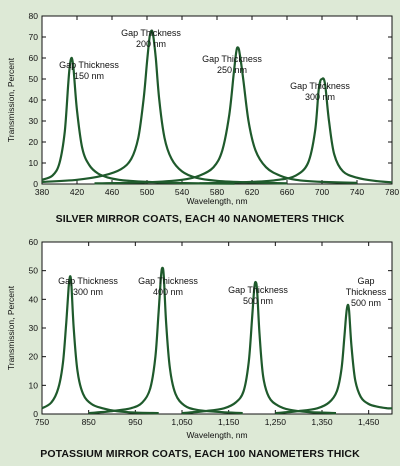 The image size is (400, 466). Describe the element at coordinates (34, 242) in the screenshot. I see `chart-2-y-tick-label: 60` at that location.